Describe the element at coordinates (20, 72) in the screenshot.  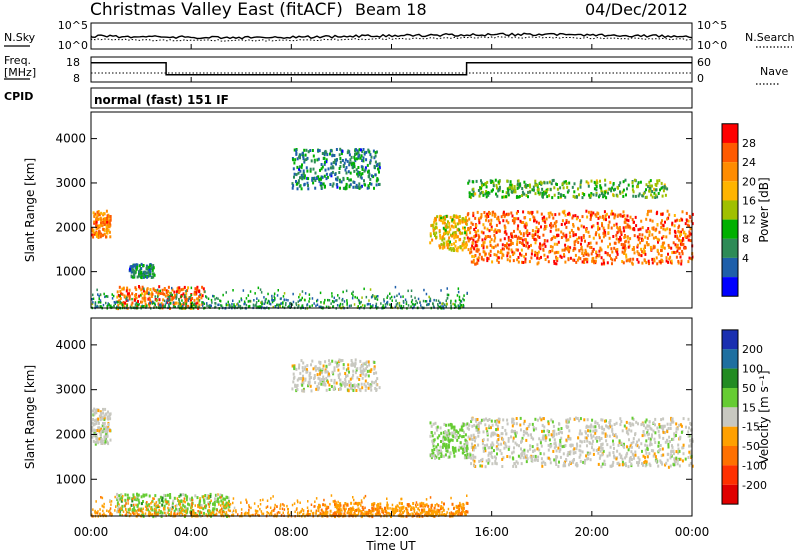
I see `freq-unit: [MHz]` at that location.